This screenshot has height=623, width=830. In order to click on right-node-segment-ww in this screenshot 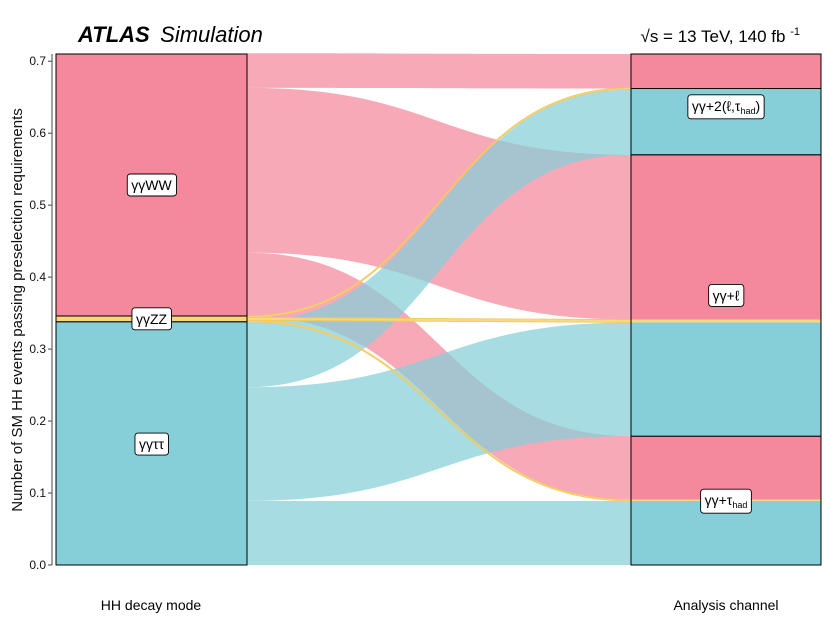, I will do `click(726, 71)`.